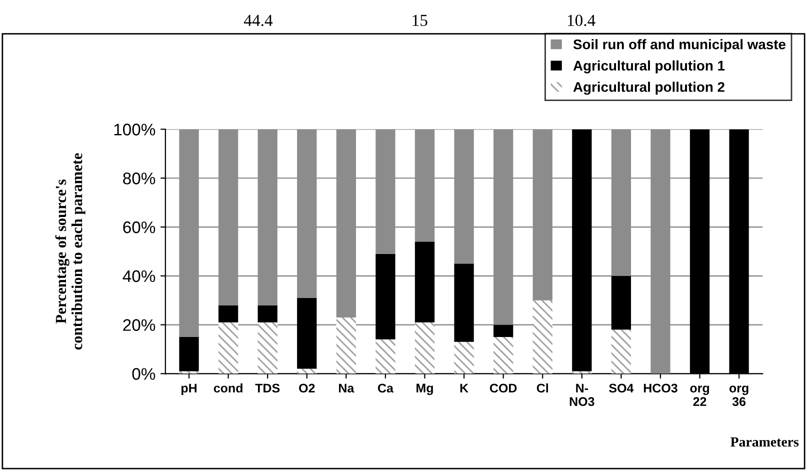  What do you see at coordinates (139, 227) in the screenshot?
I see `y-tick-label: 60%` at bounding box center [139, 227].